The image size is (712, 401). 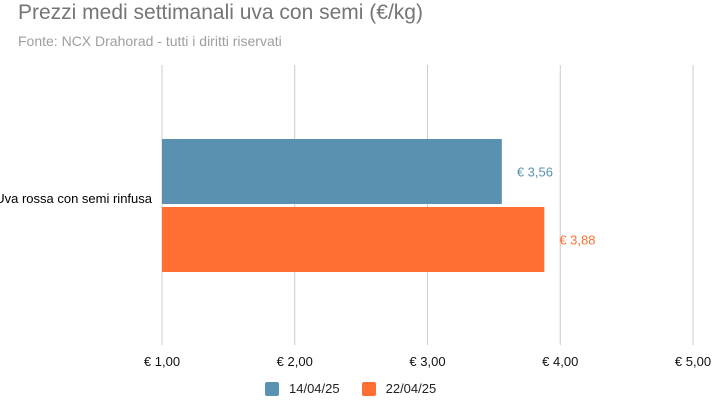 What do you see at coordinates (560, 361) in the screenshot?
I see `x-tick-label: € 4,00` at bounding box center [560, 361].